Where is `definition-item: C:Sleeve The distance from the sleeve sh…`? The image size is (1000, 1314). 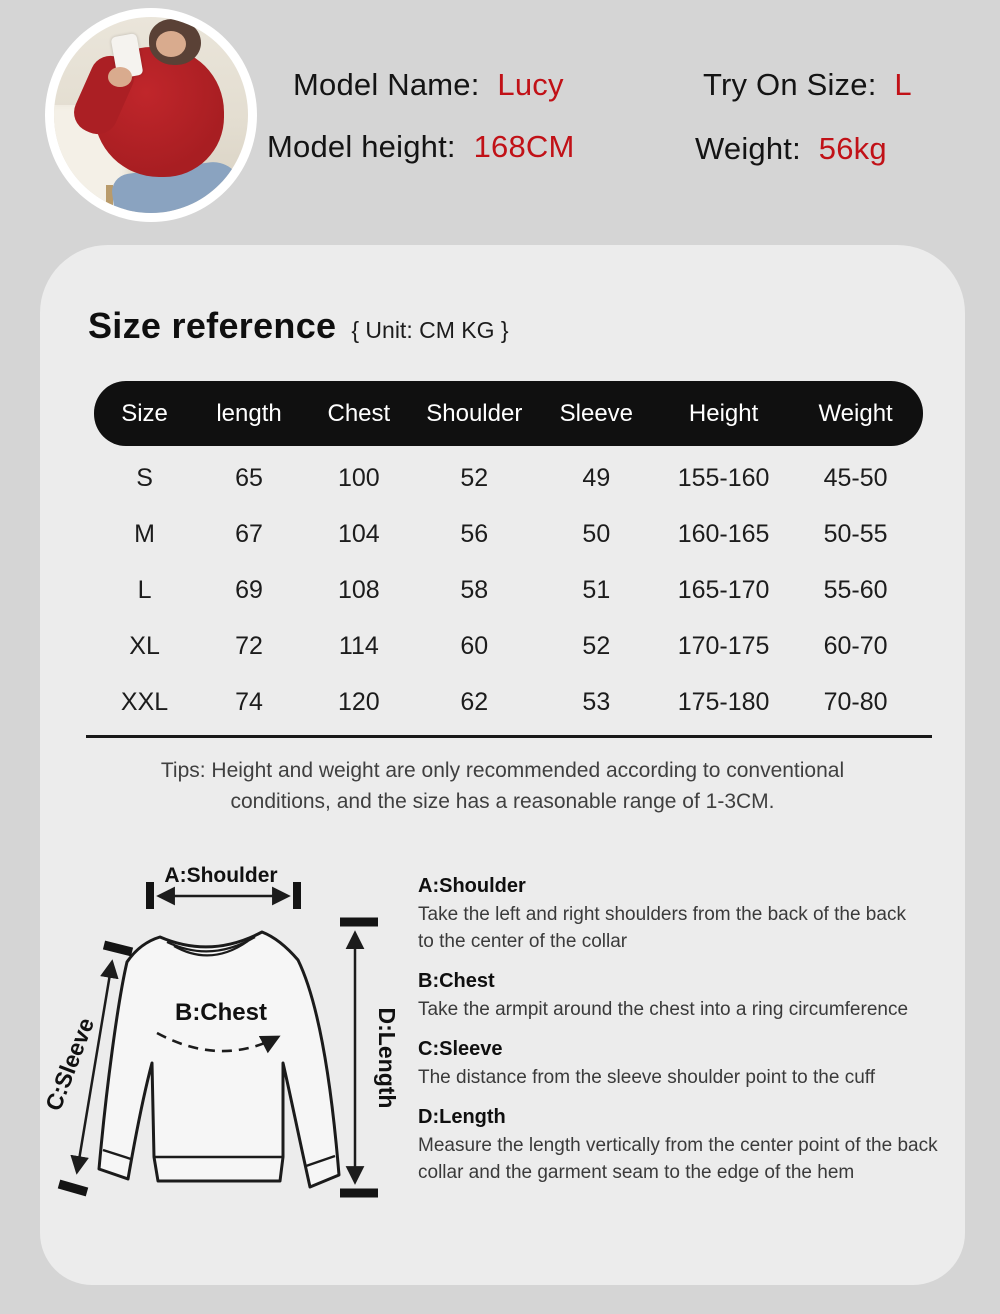
definition-item: C:Sleeve The distance from the sleeve sh… is located at coordinates (692, 1064).